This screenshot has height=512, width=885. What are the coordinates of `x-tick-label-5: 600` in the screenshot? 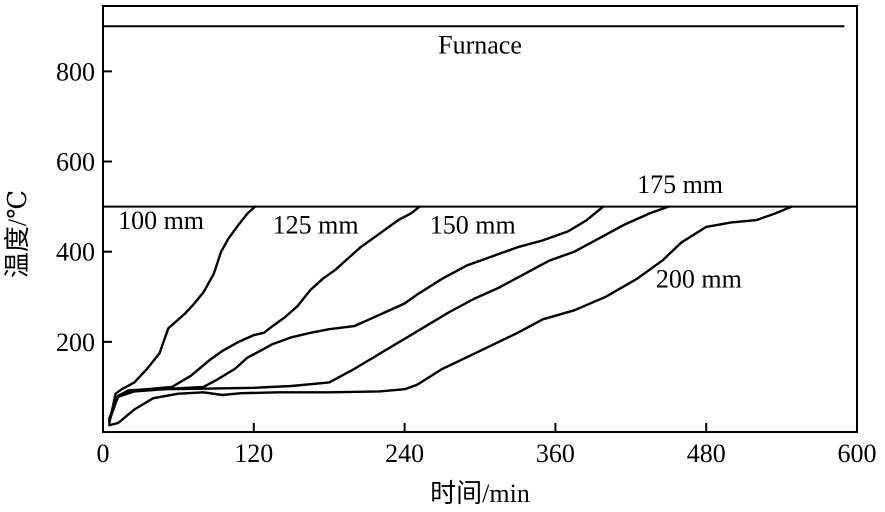 It's located at (857, 453).